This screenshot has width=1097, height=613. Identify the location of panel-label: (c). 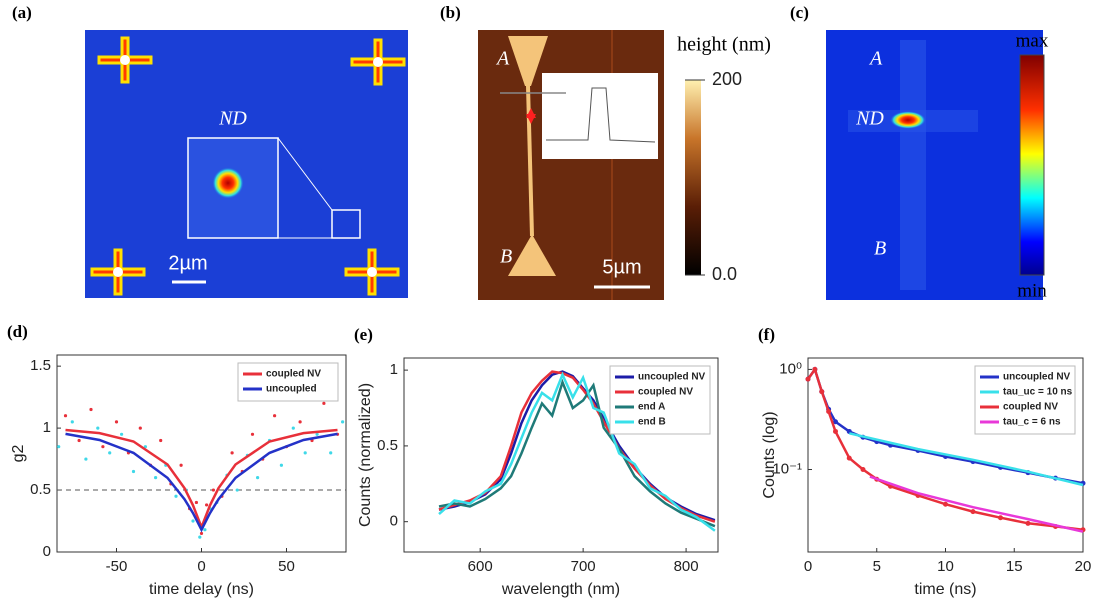
(799, 12).